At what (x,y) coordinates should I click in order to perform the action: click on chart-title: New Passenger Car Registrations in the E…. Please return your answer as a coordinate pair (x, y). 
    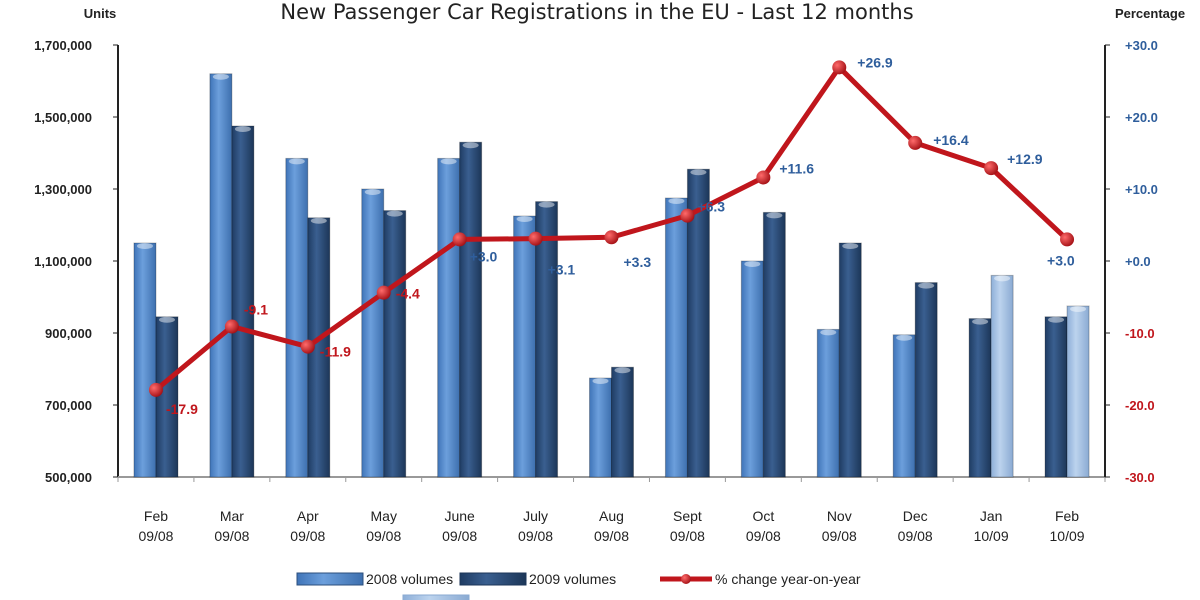
    Looking at the image, I should click on (596, 12).